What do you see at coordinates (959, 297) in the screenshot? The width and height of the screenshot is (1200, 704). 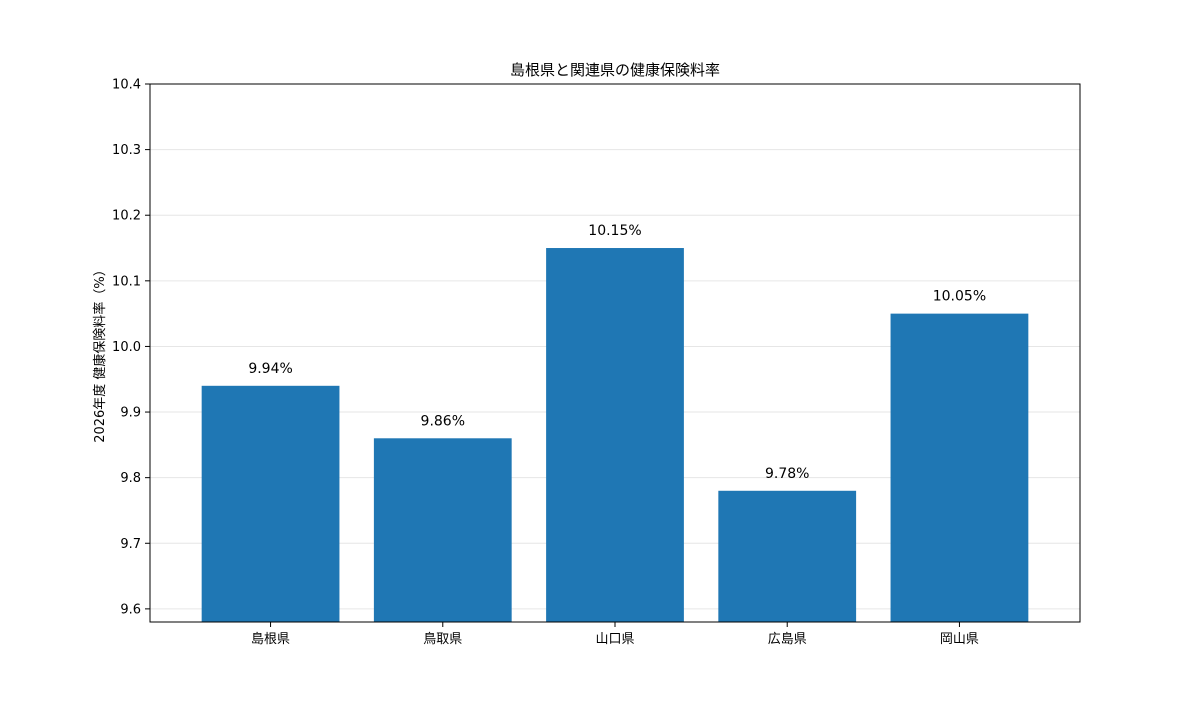 I see `data-label: 10.05%` at bounding box center [959, 297].